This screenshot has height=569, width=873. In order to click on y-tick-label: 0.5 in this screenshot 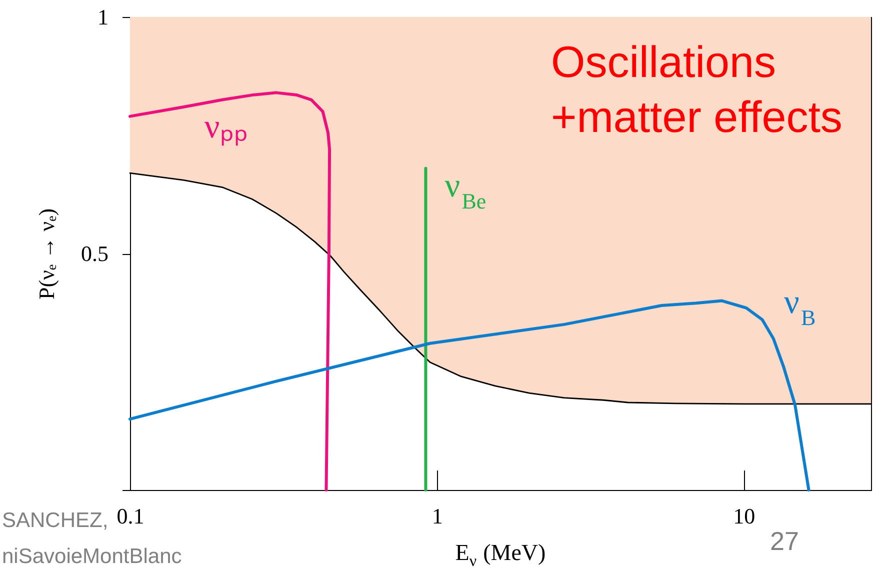, I will do `click(94, 253)`.